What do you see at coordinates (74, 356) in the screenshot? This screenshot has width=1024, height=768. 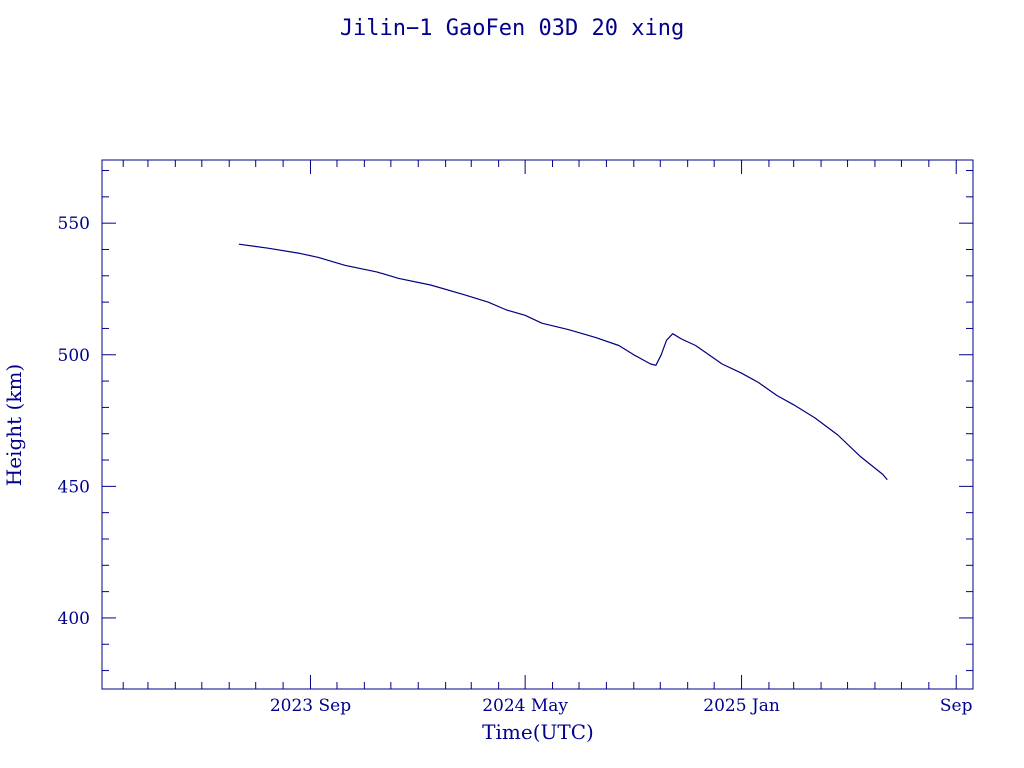 I see `y-tick-label: 500` at bounding box center [74, 356].